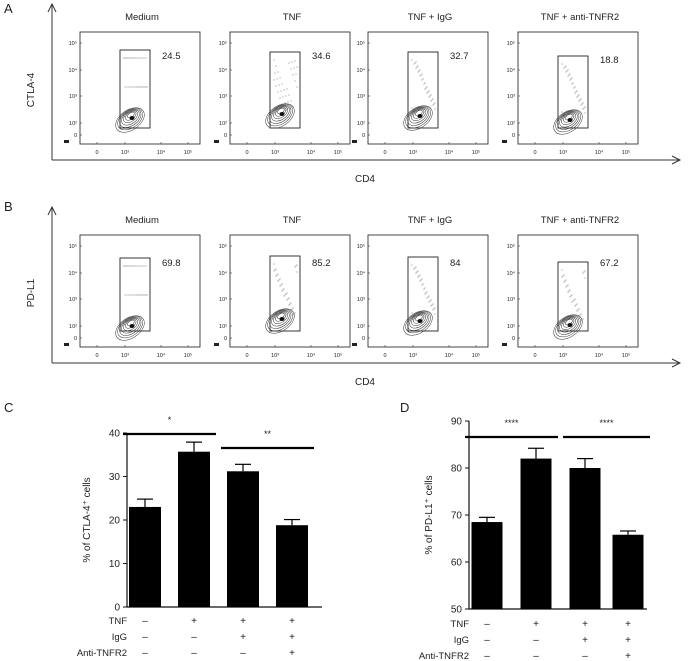 This screenshot has width=690, height=661. What do you see at coordinates (292, 17) in the screenshot?
I see `flow-plot-title: TNF` at bounding box center [292, 17].